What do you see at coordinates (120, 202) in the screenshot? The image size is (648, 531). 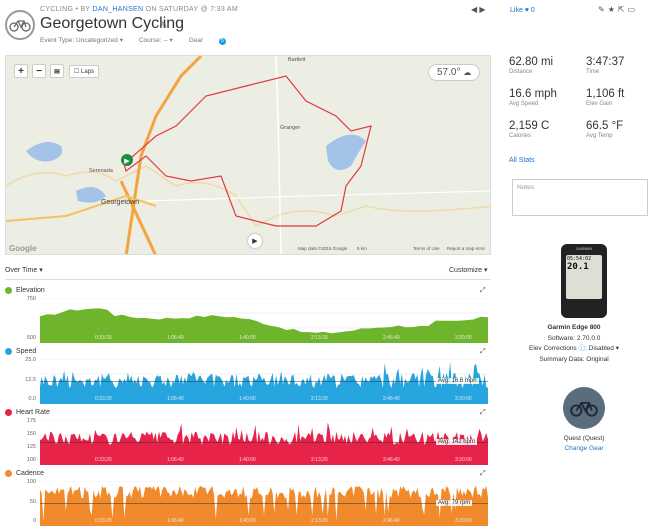 I see `map-place-georgetown: Georgetown` at bounding box center [120, 202].